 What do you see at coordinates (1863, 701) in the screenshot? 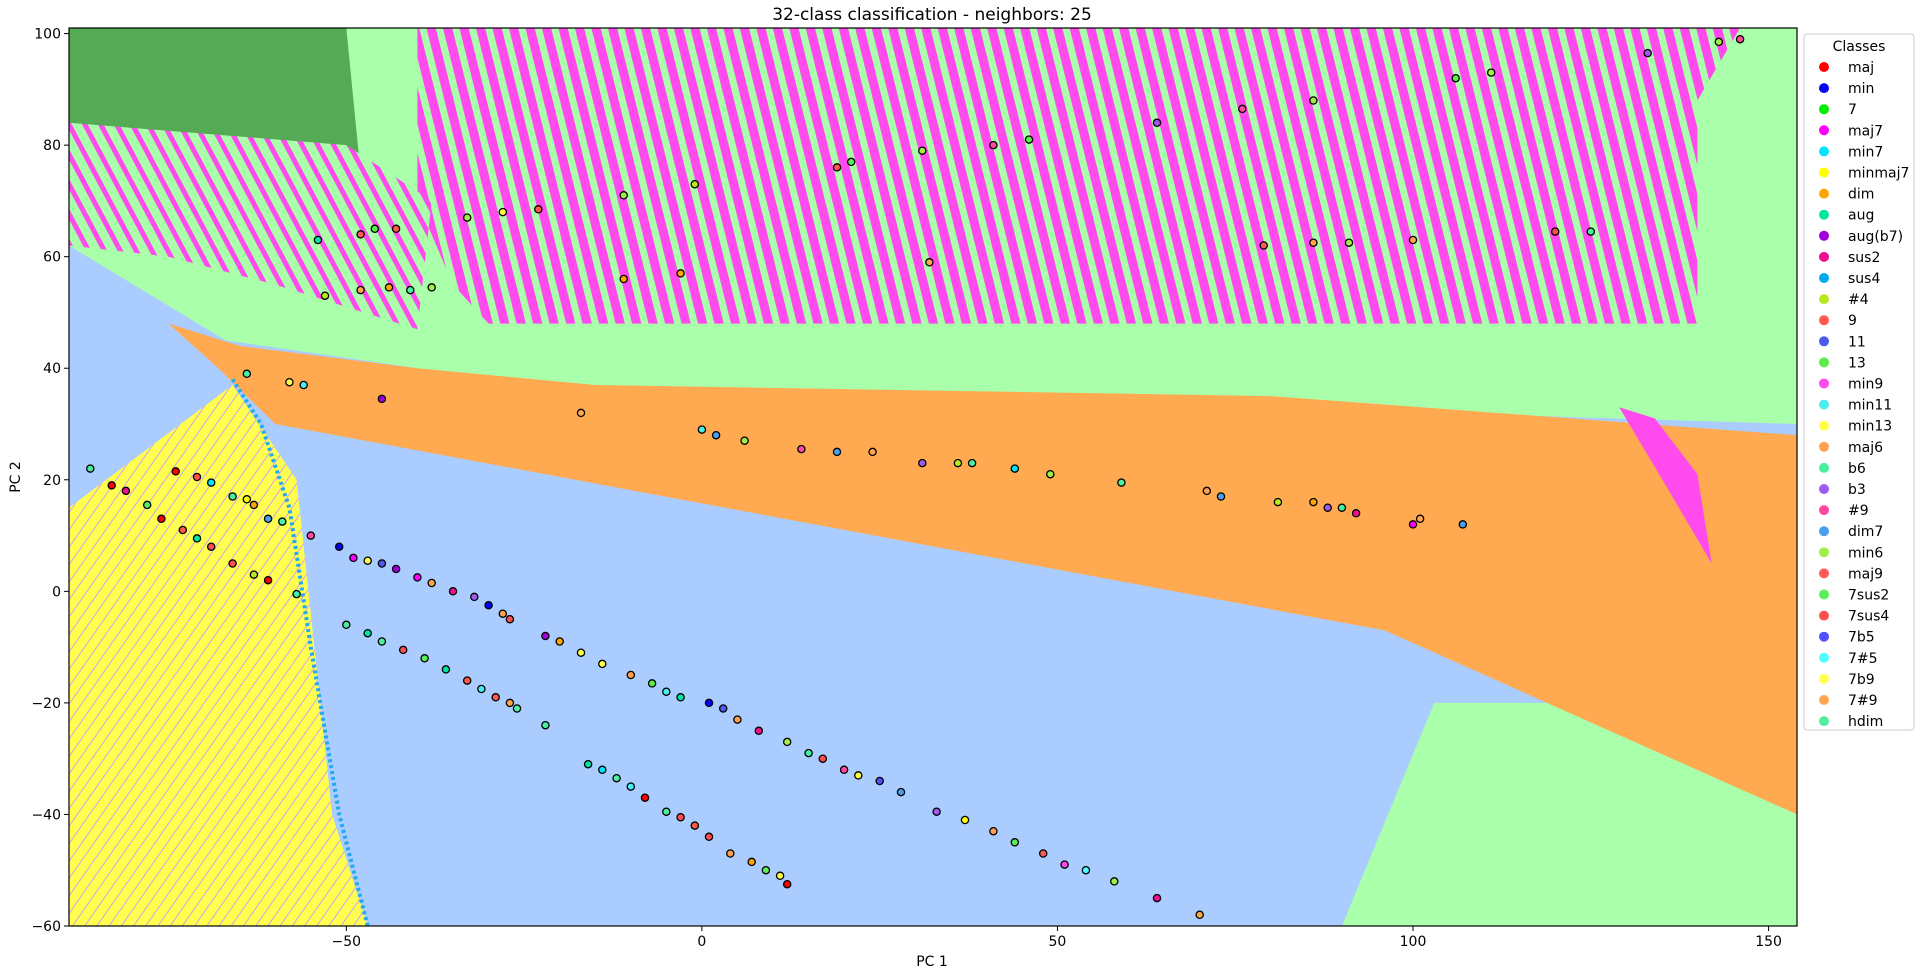
I see `legend-label: 7#9` at bounding box center [1863, 701].